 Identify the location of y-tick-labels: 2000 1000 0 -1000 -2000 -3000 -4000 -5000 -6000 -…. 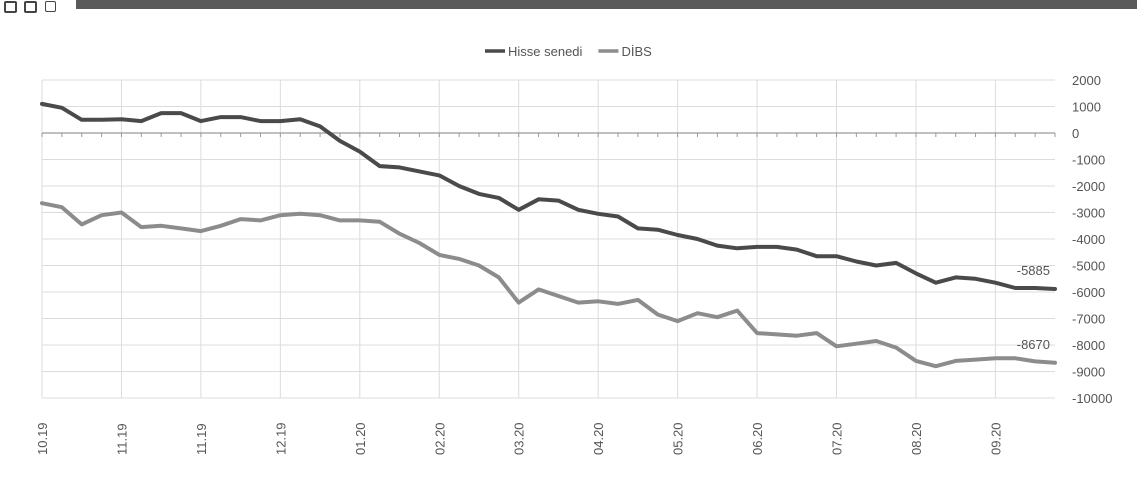
(1092, 239).